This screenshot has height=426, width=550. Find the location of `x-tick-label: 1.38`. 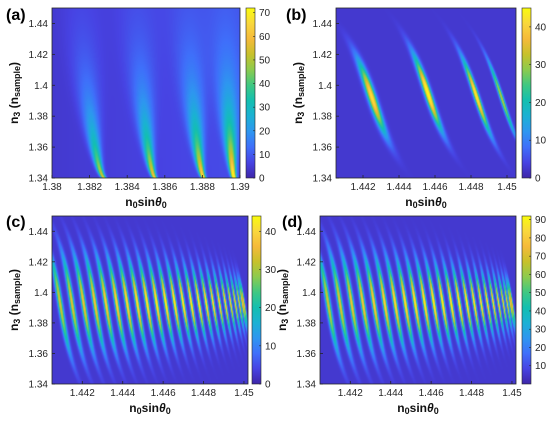

x-tick-label: 1.38 is located at coordinates (52, 187).